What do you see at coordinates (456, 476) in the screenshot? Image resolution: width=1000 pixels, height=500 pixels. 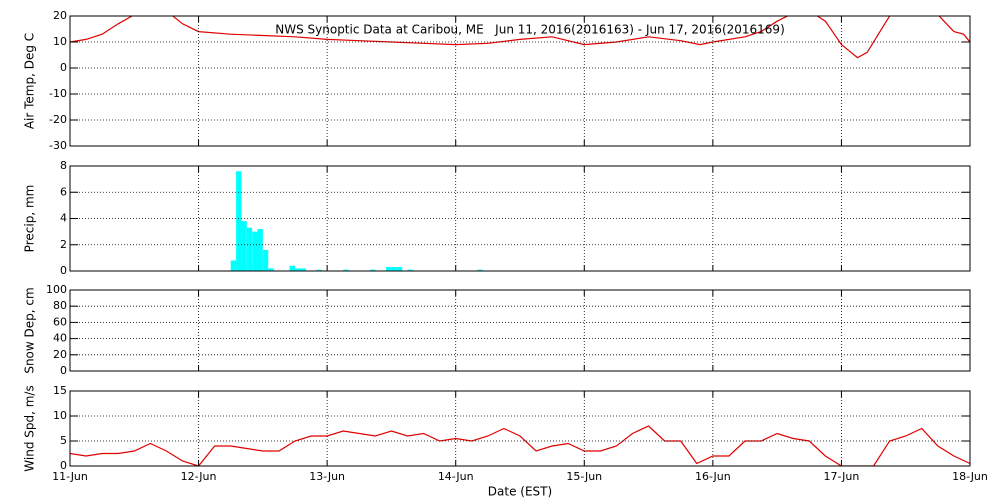 I see `x-tick-label: 14-Jun` at bounding box center [456, 476].